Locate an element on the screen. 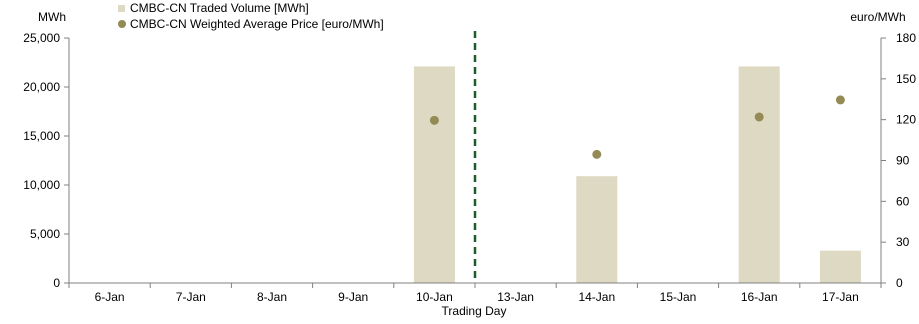  x-tick-label: 10-Jan is located at coordinates (434, 297).